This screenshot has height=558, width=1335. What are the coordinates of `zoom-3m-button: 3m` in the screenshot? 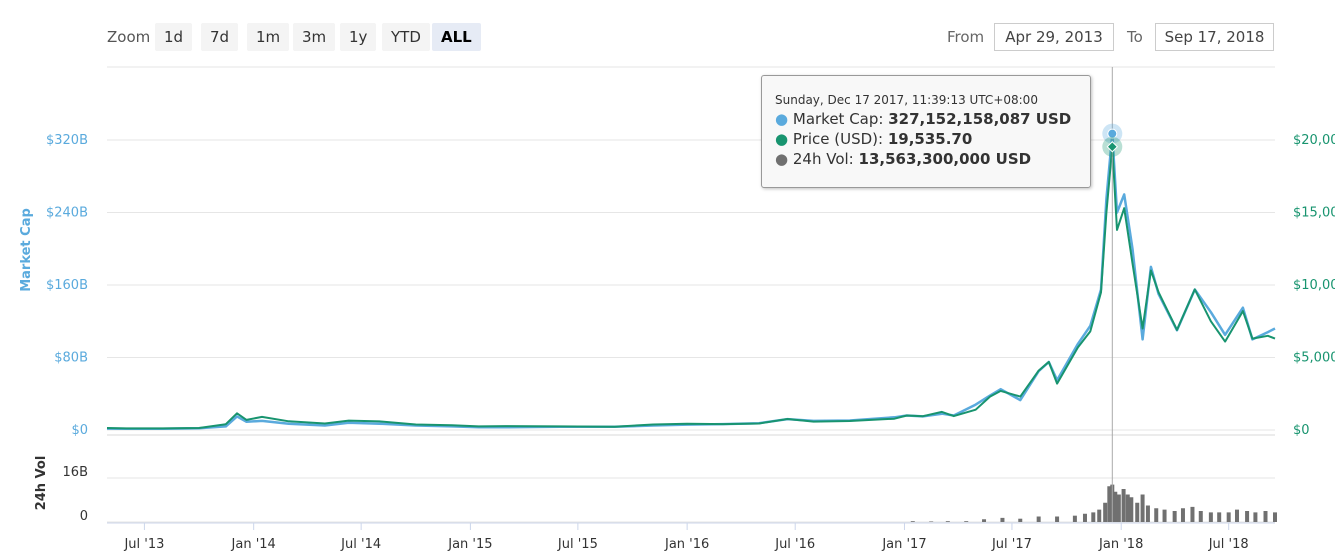 It's located at (314, 37).